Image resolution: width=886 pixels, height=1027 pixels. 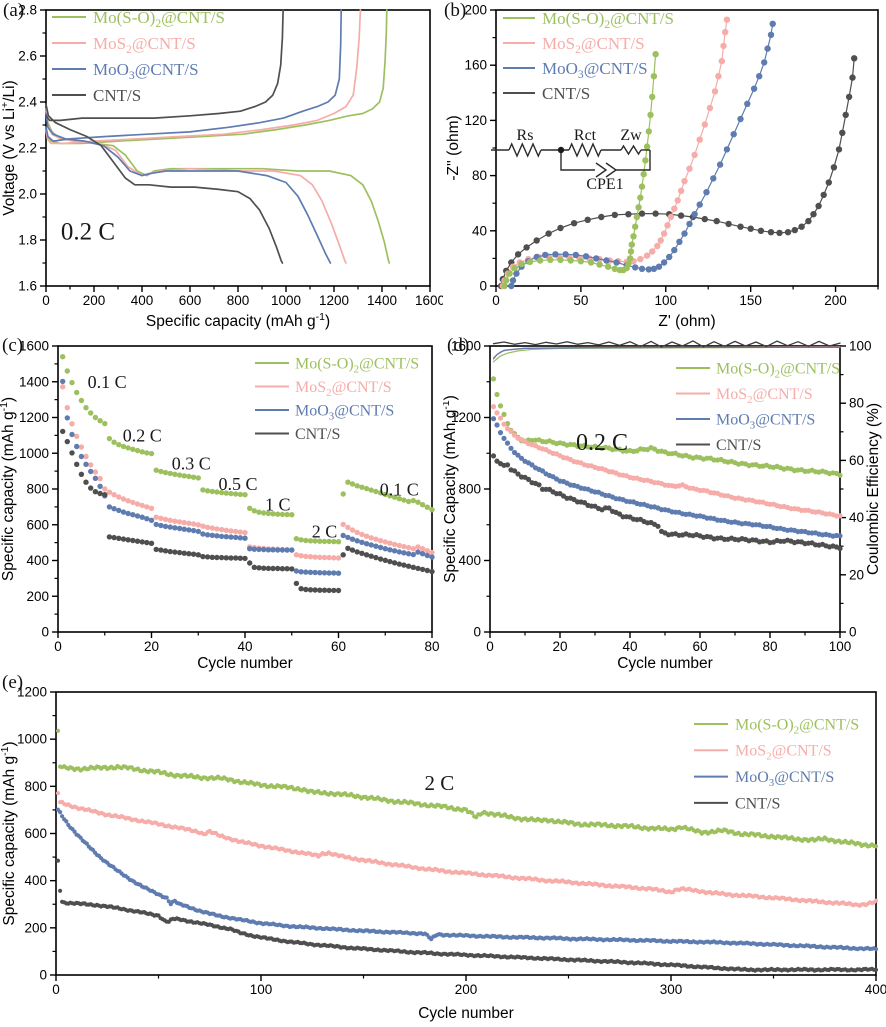 I want to click on svg-text: 2.8, so click(x=27, y=10).